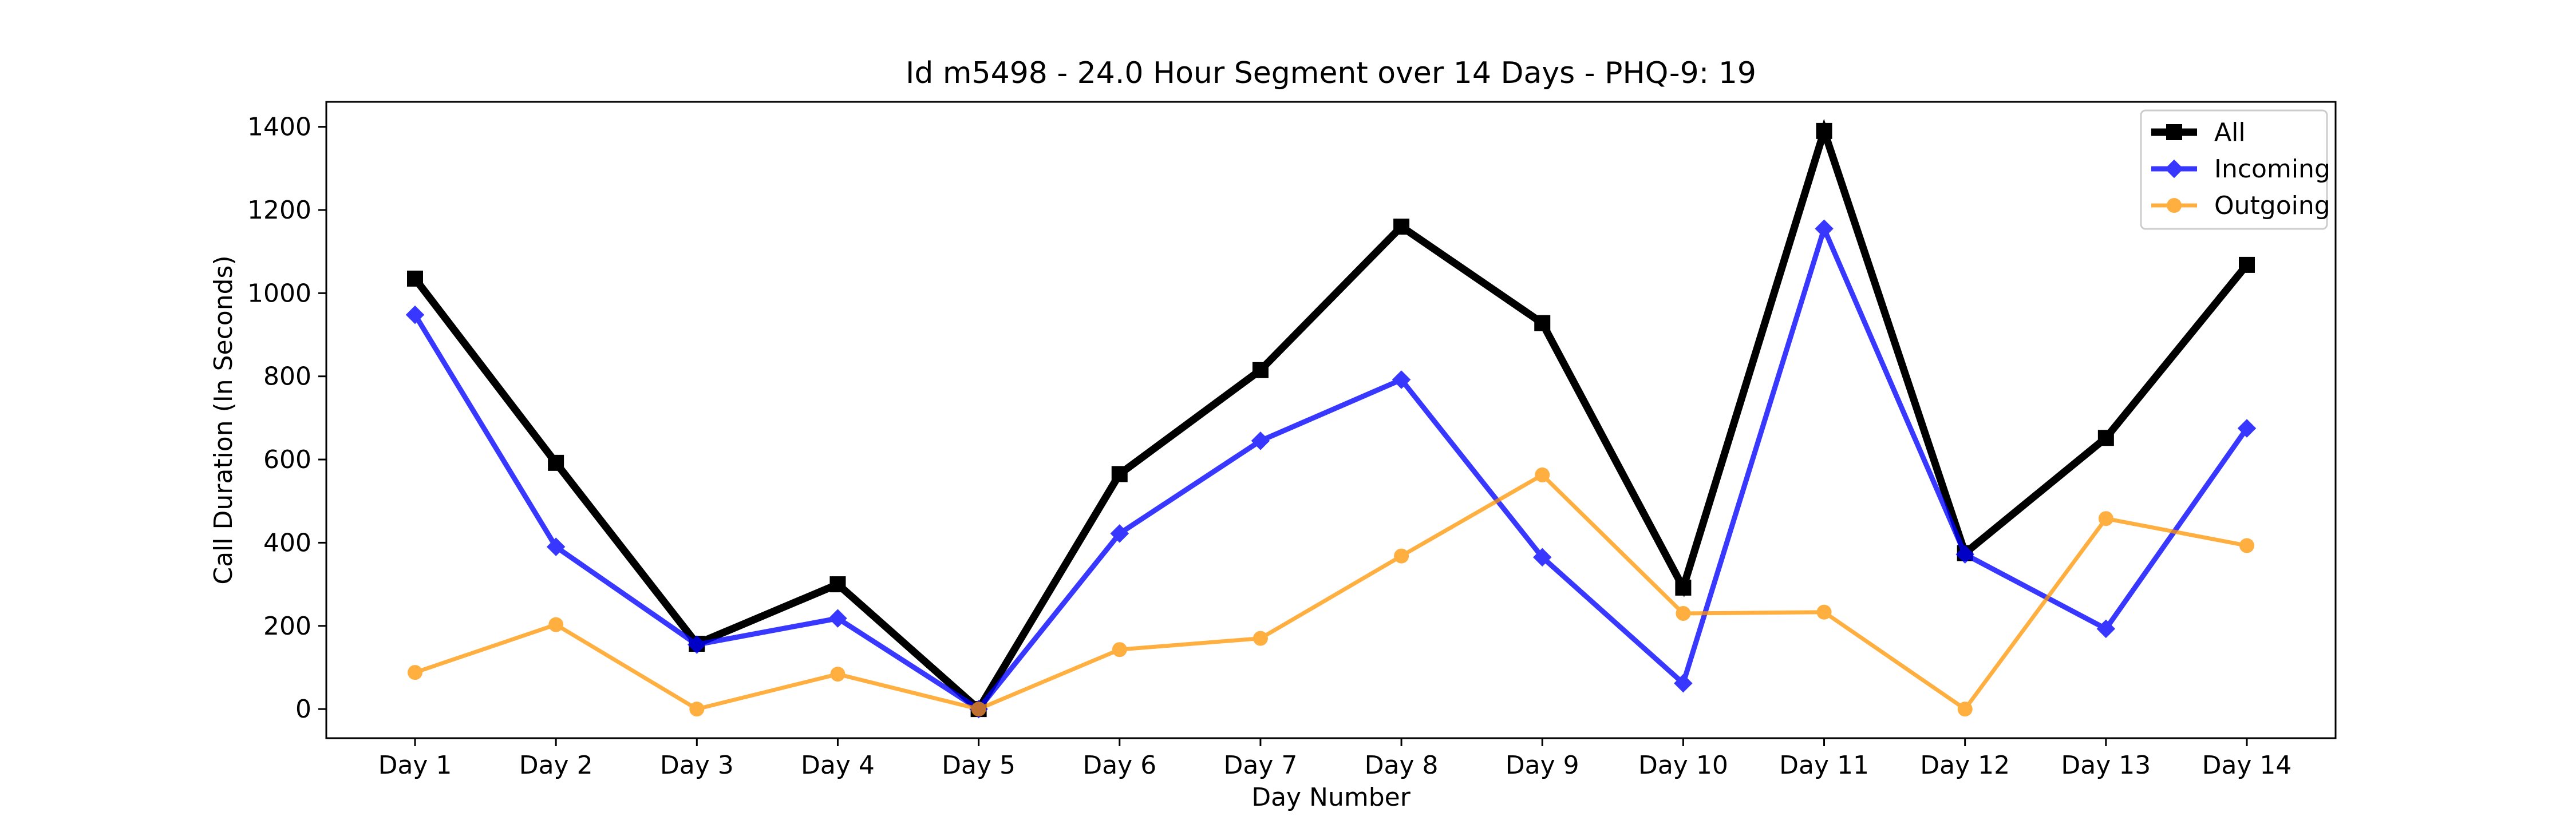  Describe the element at coordinates (223, 419) in the screenshot. I see `y-axis-label: Call Duration (In Seconds)` at that location.